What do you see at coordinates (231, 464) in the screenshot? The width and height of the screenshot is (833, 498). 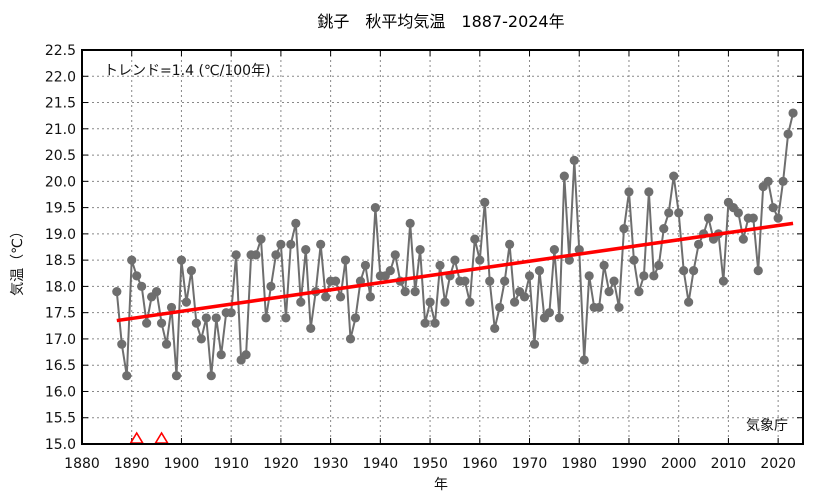 I see `x-tick-label: 1910` at bounding box center [231, 464].